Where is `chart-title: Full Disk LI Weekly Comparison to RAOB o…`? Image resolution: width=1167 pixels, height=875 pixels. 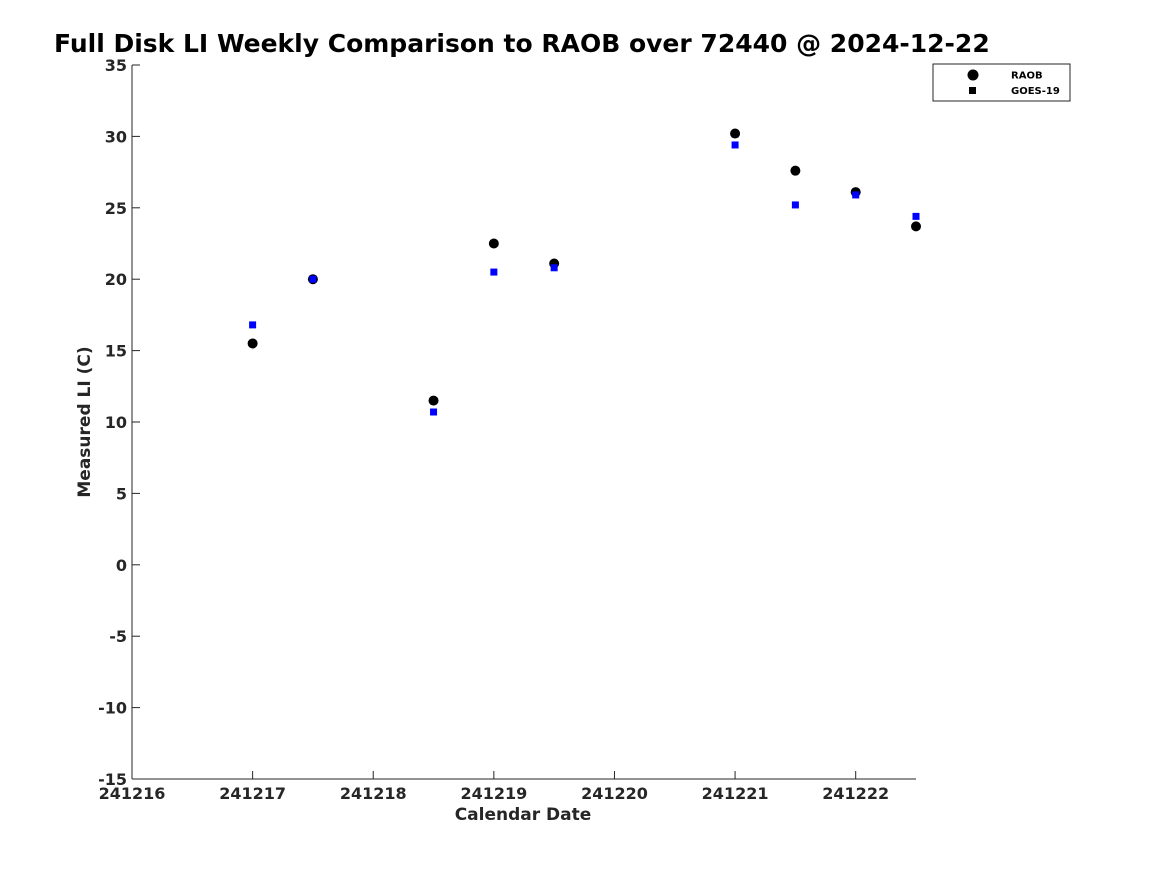
chart-title: Full Disk LI Weekly Comparison to RAOB o… is located at coordinates (522, 43).